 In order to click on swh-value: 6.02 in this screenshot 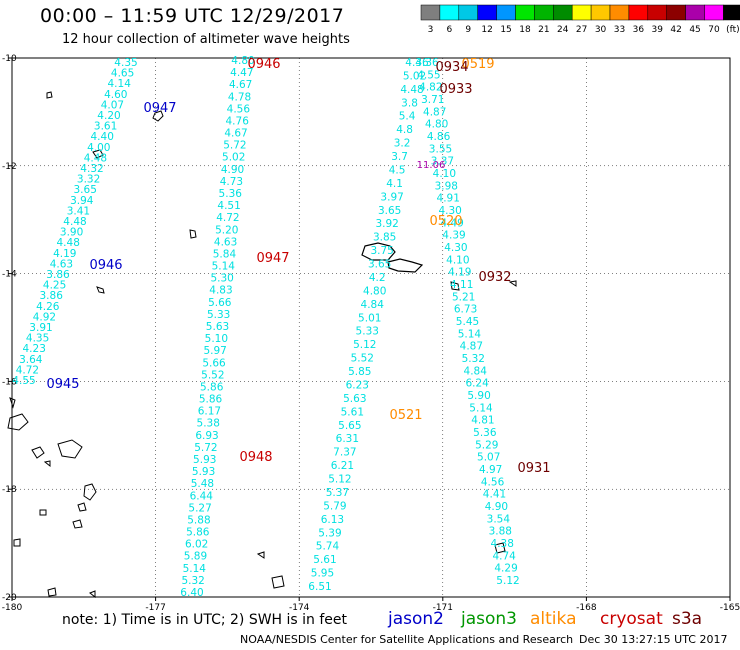, I will do `click(196, 545)`.